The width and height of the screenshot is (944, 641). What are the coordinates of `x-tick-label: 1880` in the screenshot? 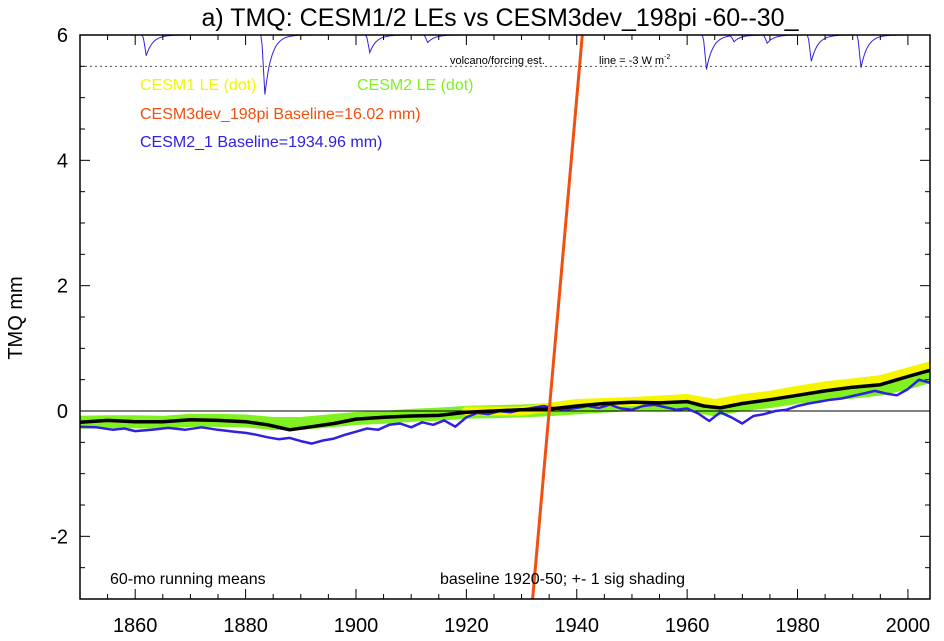 It's located at (245, 626).